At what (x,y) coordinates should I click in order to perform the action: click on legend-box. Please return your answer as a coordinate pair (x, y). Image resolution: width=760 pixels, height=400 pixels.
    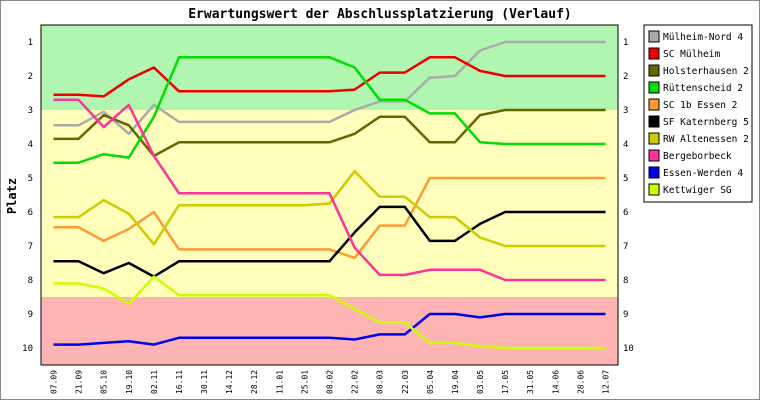
    Looking at the image, I should click on (698, 113).